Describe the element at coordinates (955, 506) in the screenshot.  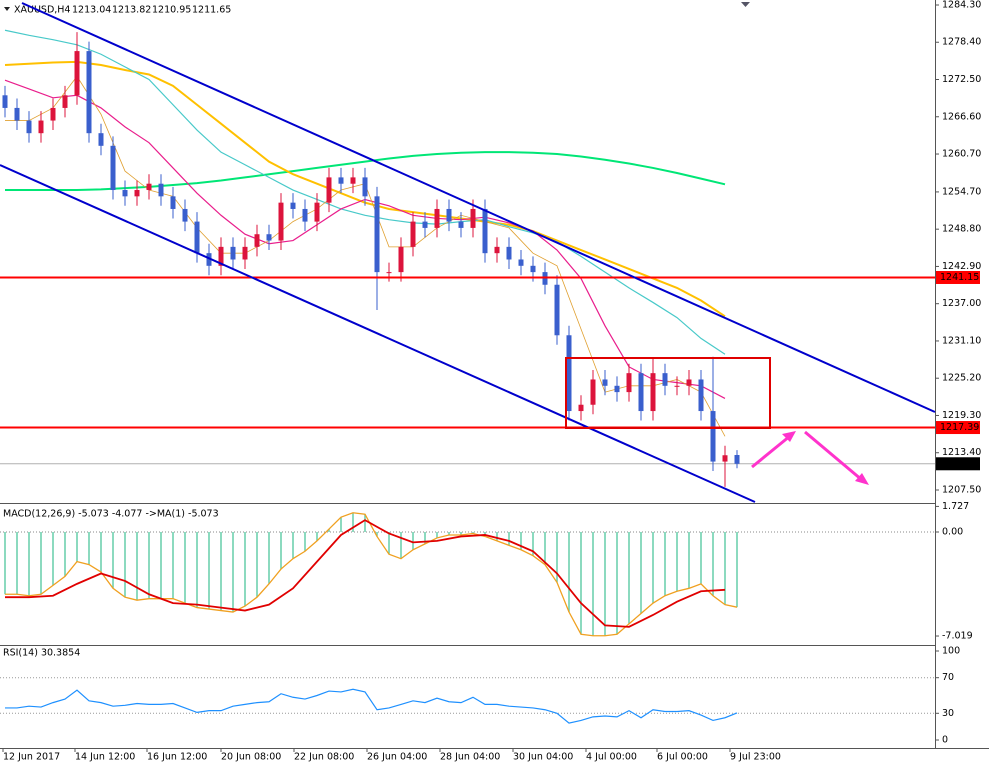
I see `y-tick-label: 1.727` at that location.